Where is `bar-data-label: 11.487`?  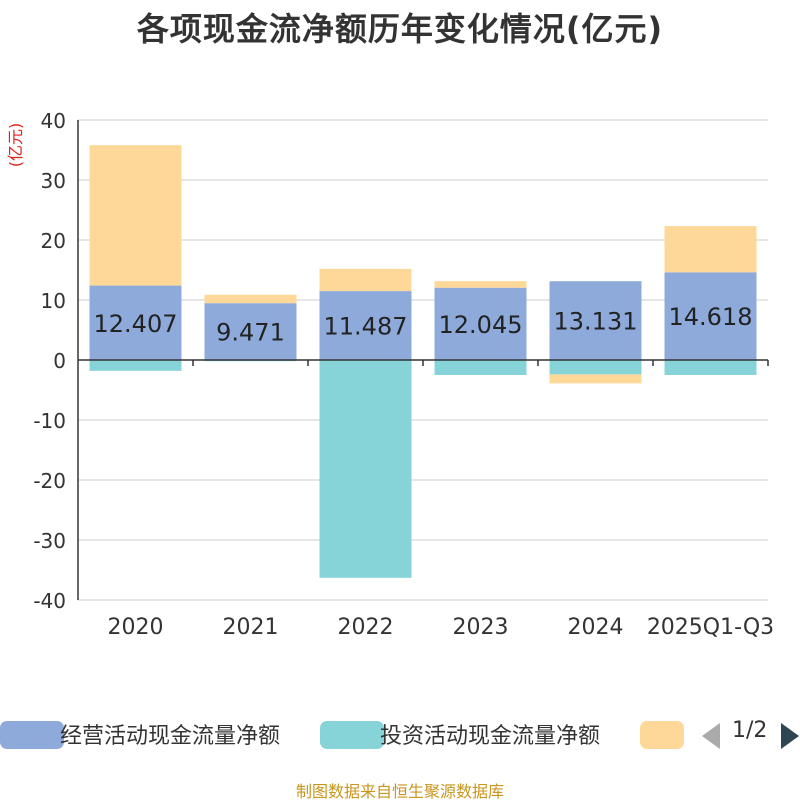
bar-data-label: 11.487 is located at coordinates (366, 327).